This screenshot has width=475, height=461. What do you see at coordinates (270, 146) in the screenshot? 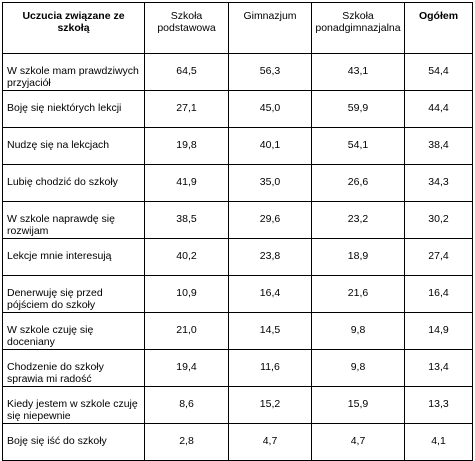
I see `cell-middle-school: 40,1` at bounding box center [270, 146].